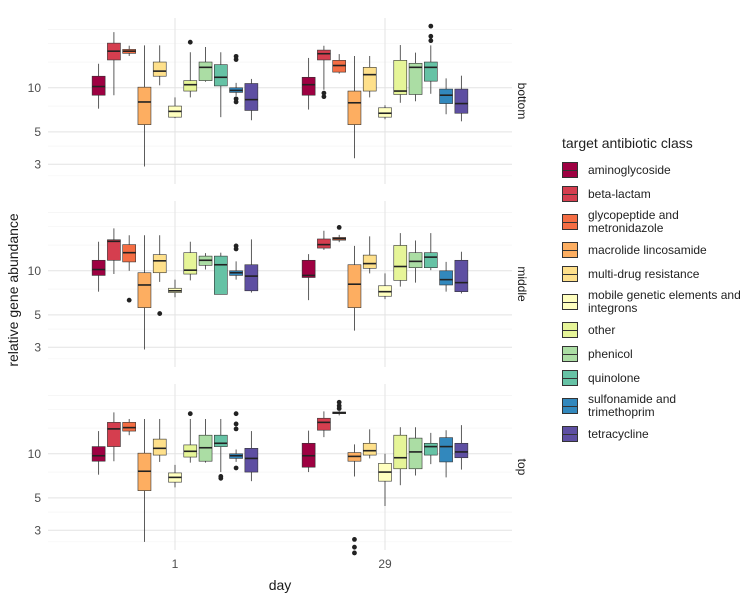 This screenshot has height=600, width=750. What do you see at coordinates (13, 290) in the screenshot?
I see `y-axis-label: relative gene abundance` at bounding box center [13, 290].